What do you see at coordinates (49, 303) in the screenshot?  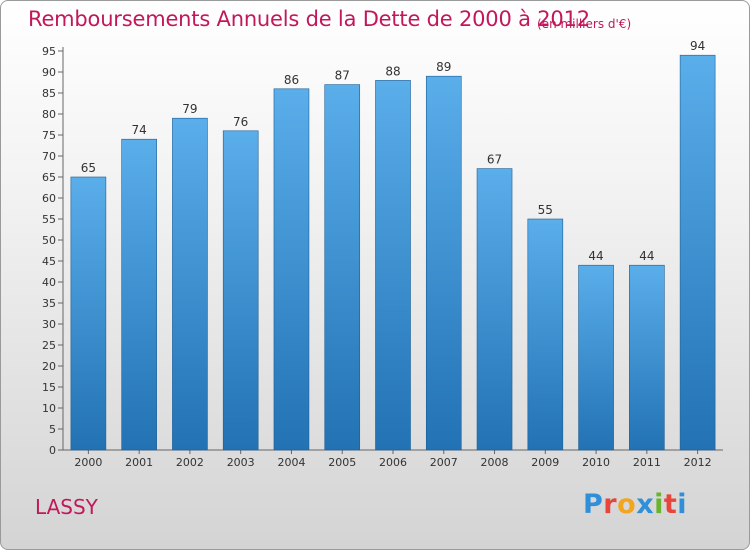 I see `y-tick-label: 35` at bounding box center [49, 303].